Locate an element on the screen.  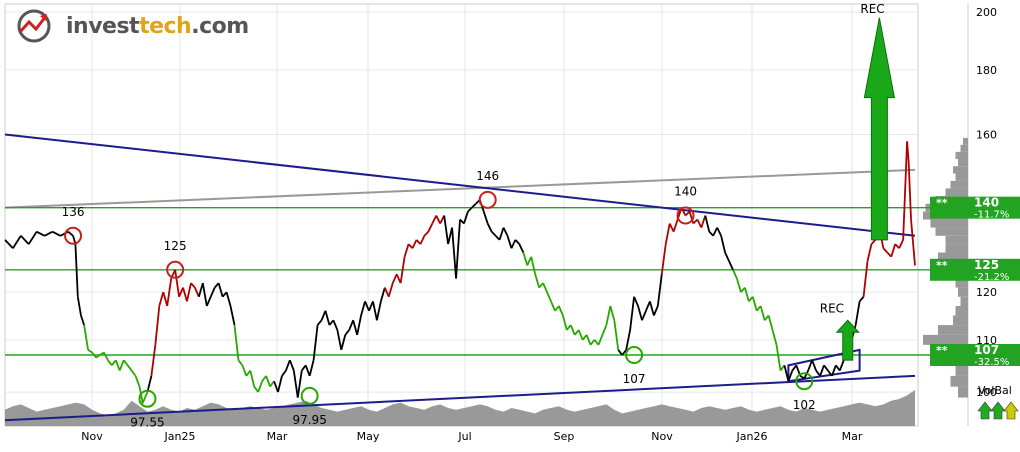
rectangle-formation is located at coordinates (824, 365).